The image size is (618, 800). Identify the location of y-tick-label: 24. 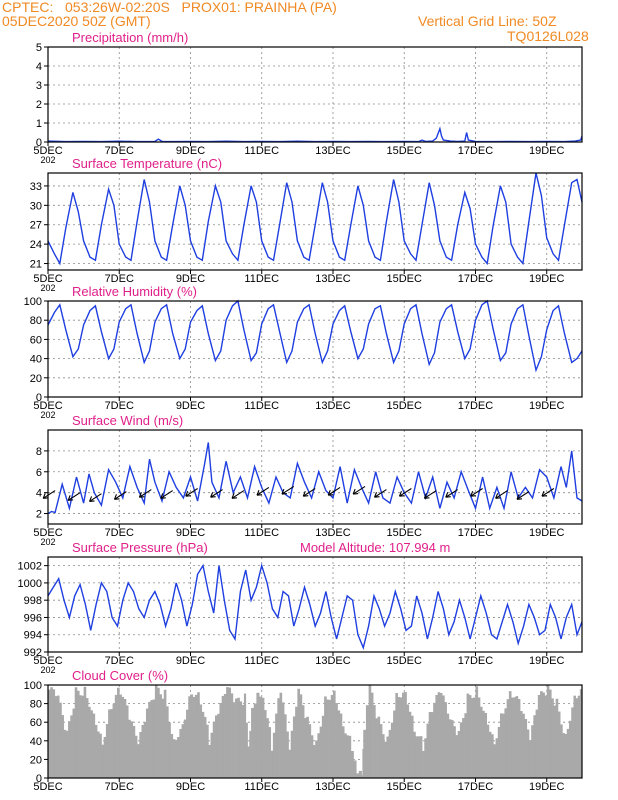
(36, 245).